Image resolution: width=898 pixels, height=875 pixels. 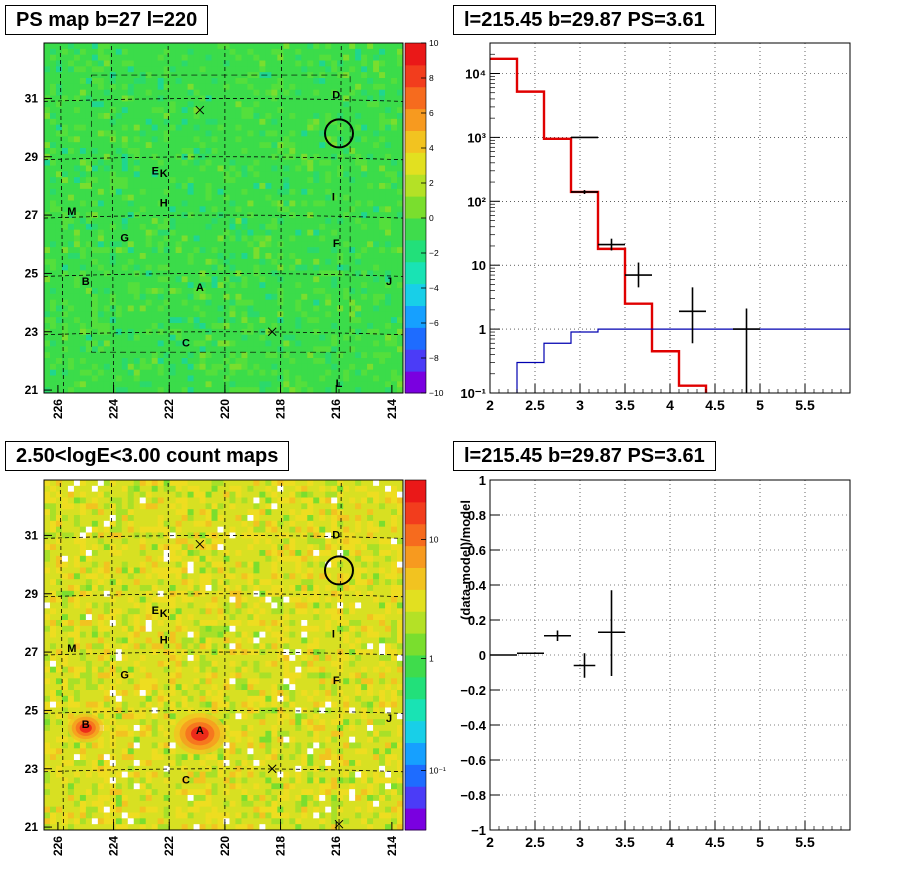 What do you see at coordinates (431, 113) in the screenshot?
I see `colorbar-tick-label: 6` at bounding box center [431, 113].